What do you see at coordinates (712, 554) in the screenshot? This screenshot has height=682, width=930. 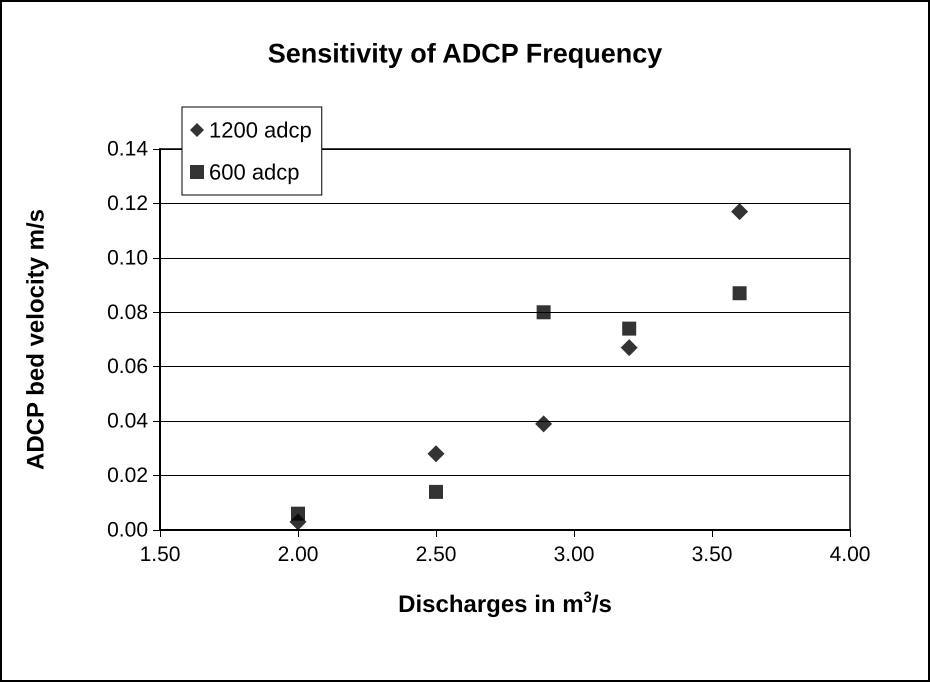 I see `x-tick-label: 3.50` at bounding box center [712, 554].